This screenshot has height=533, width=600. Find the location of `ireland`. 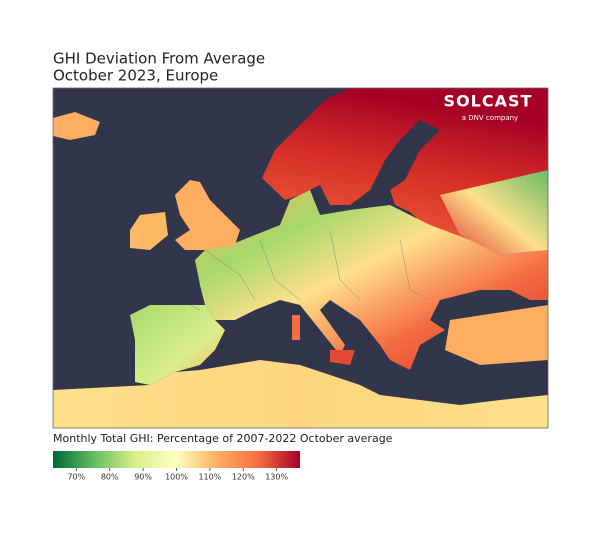

ireland is located at coordinates (149, 231).